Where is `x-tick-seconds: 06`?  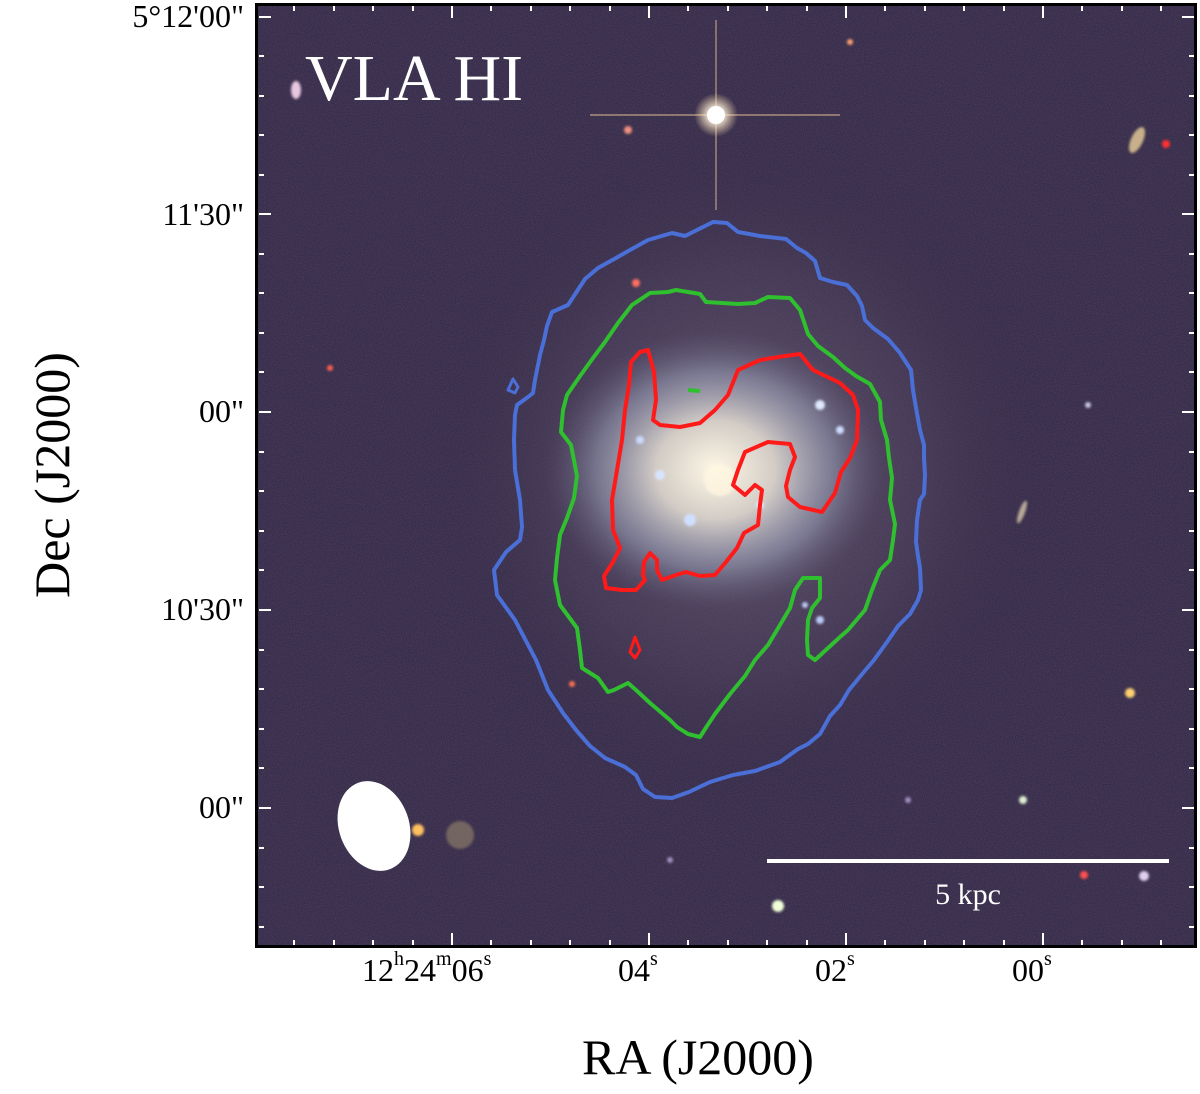
x-tick-seconds: 06 is located at coordinates (467, 970).